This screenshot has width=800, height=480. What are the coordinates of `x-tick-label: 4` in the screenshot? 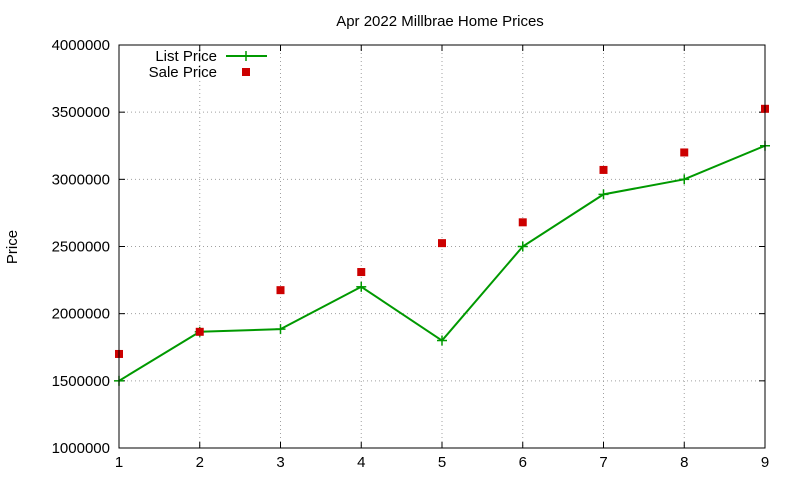 It's located at (361, 462).